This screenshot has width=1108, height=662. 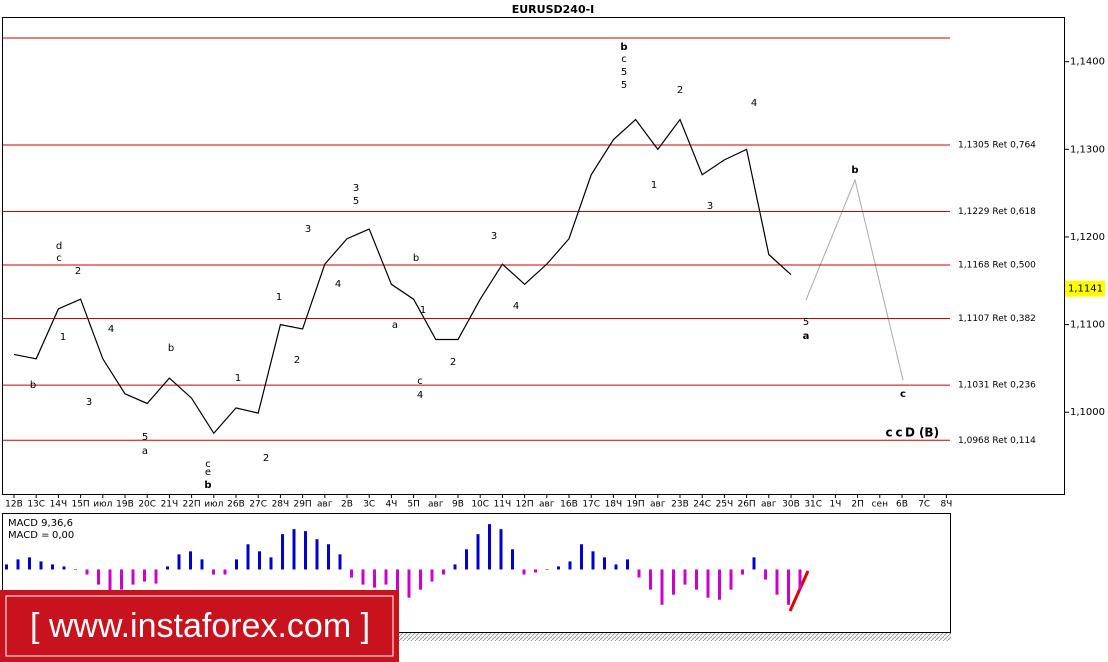 What do you see at coordinates (29, 535) in the screenshot?
I see `macd-value-name: MACD =` at bounding box center [29, 535].